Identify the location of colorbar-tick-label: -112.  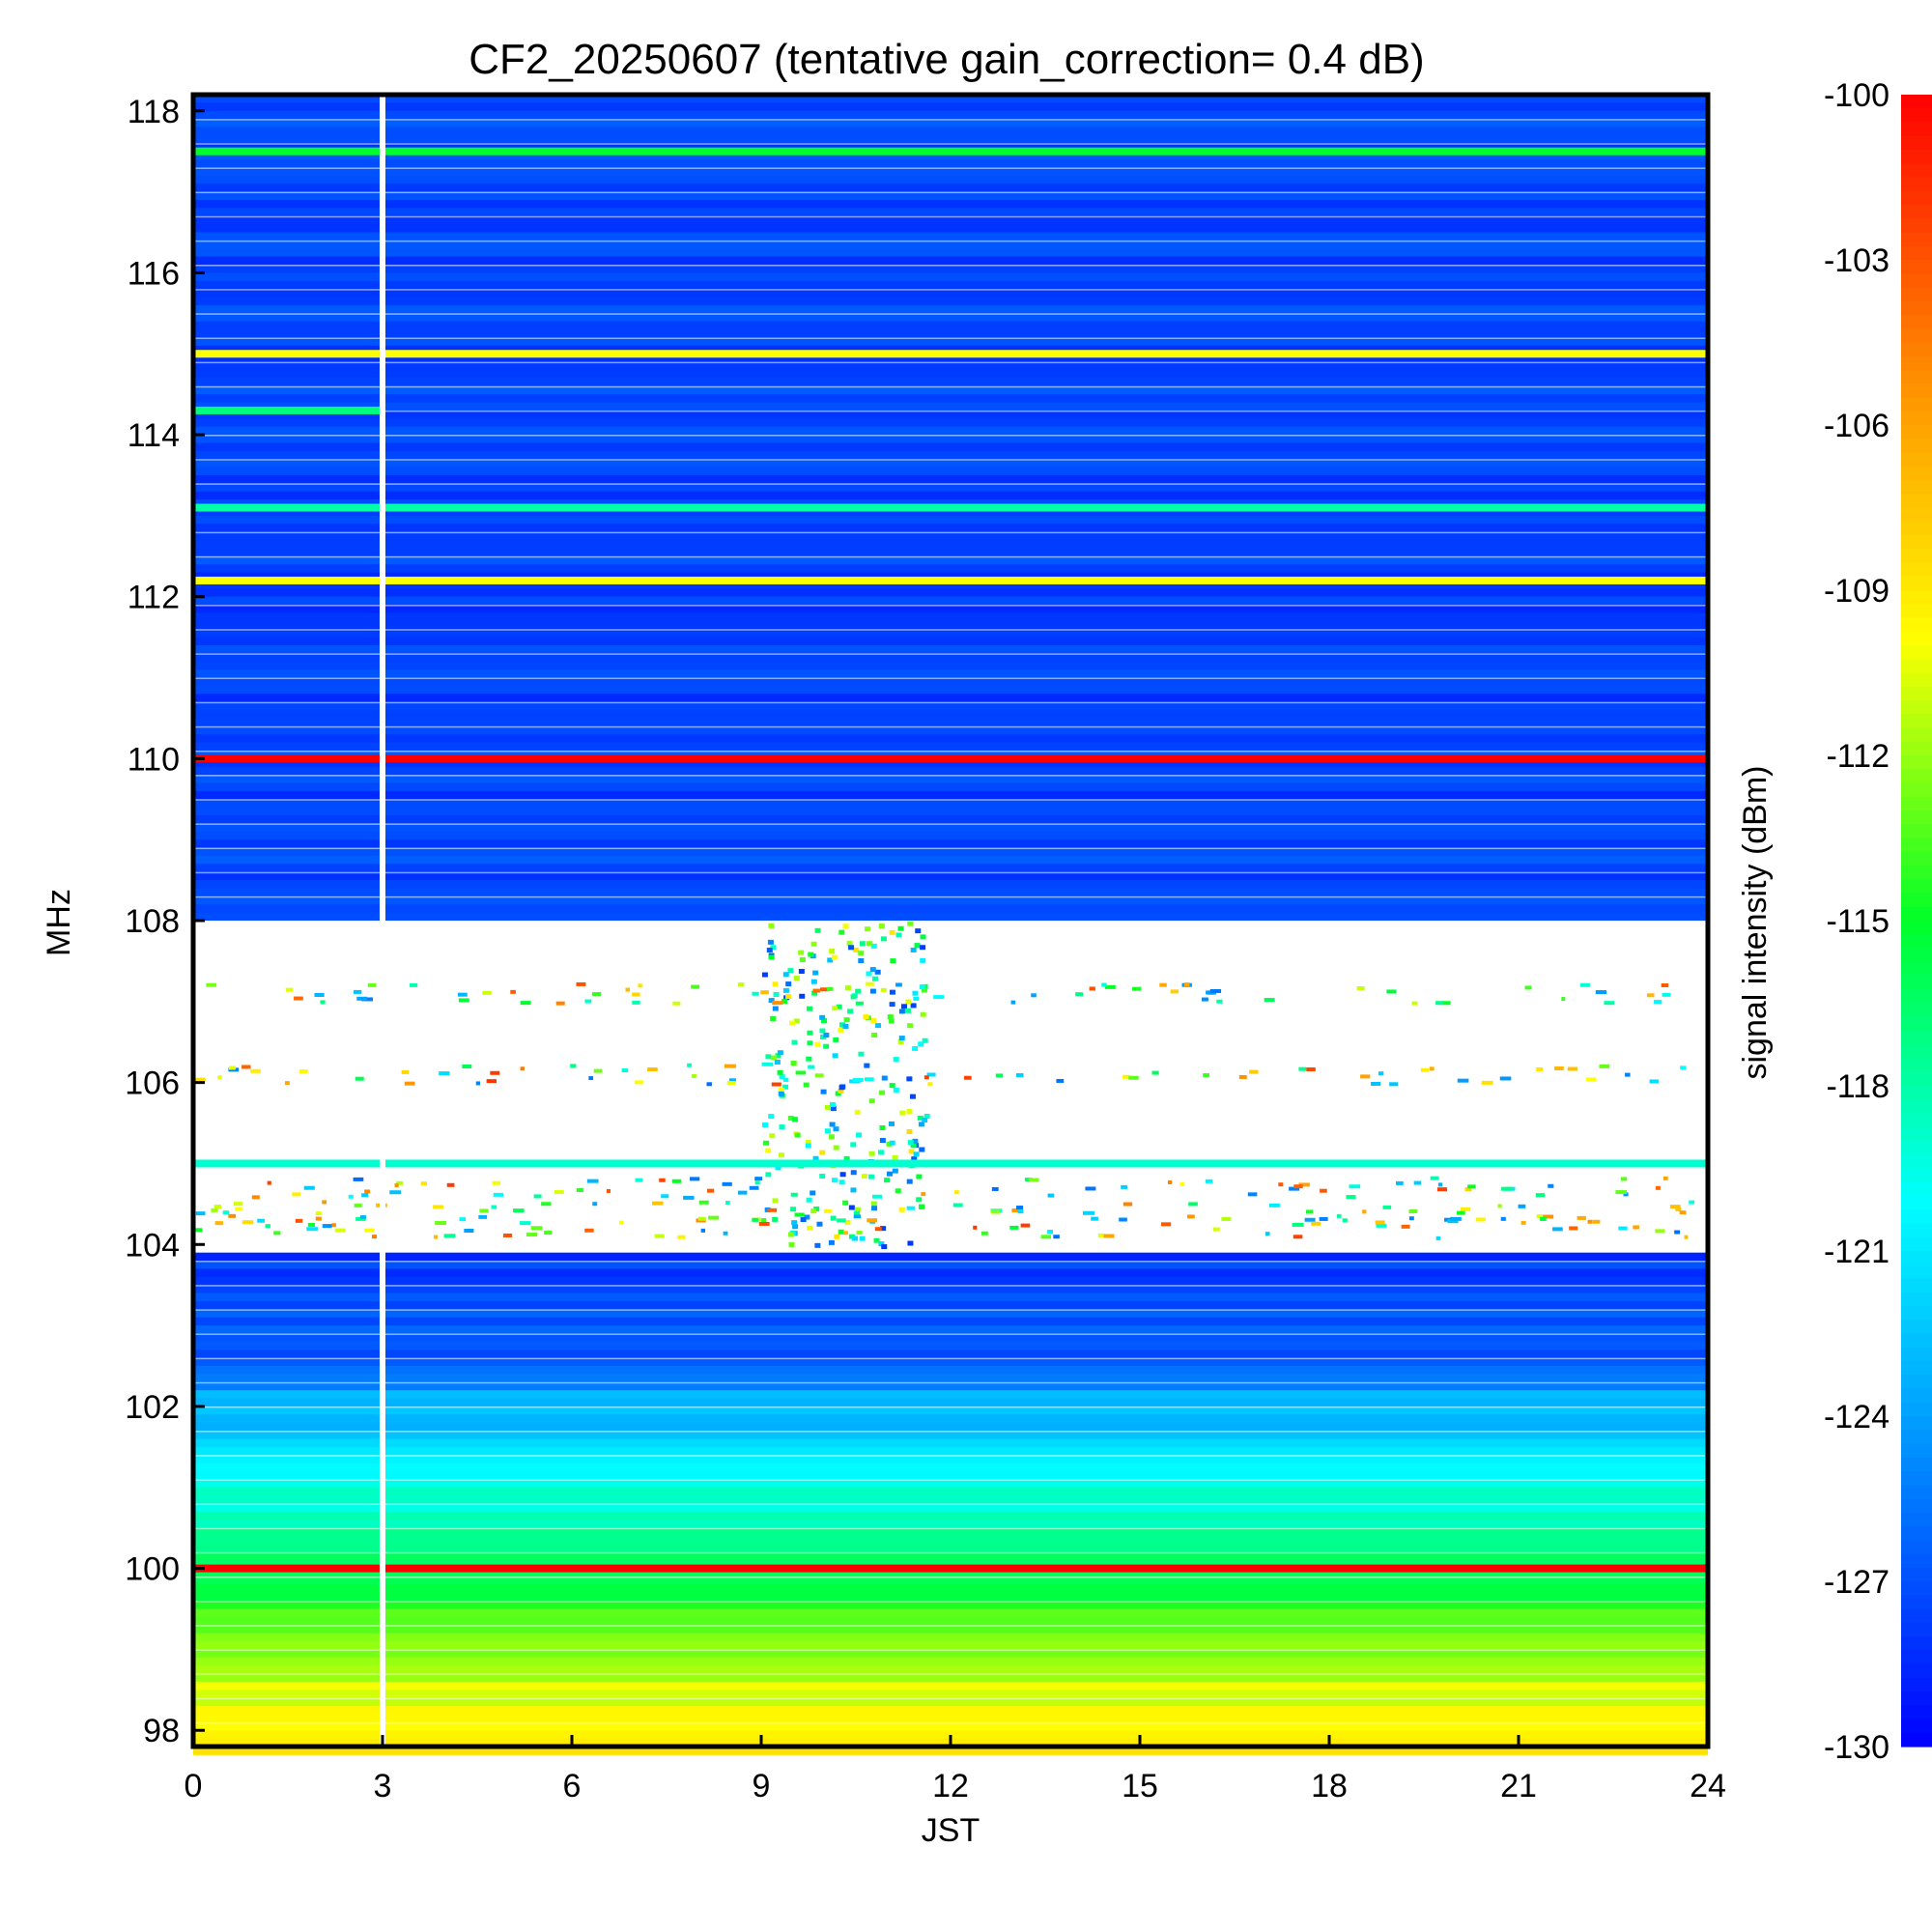
(1857, 756).